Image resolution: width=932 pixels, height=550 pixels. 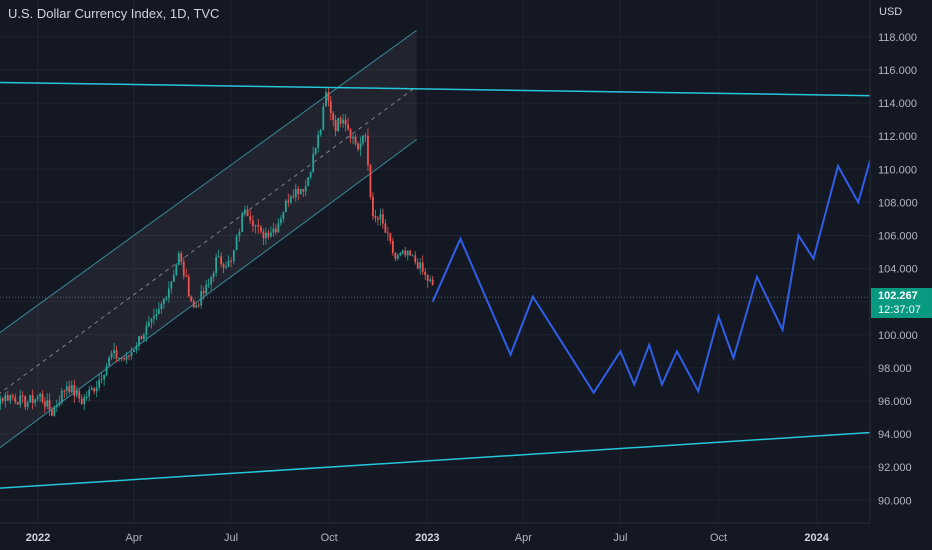 I want to click on x-tick-label: Apr, so click(x=133, y=538).